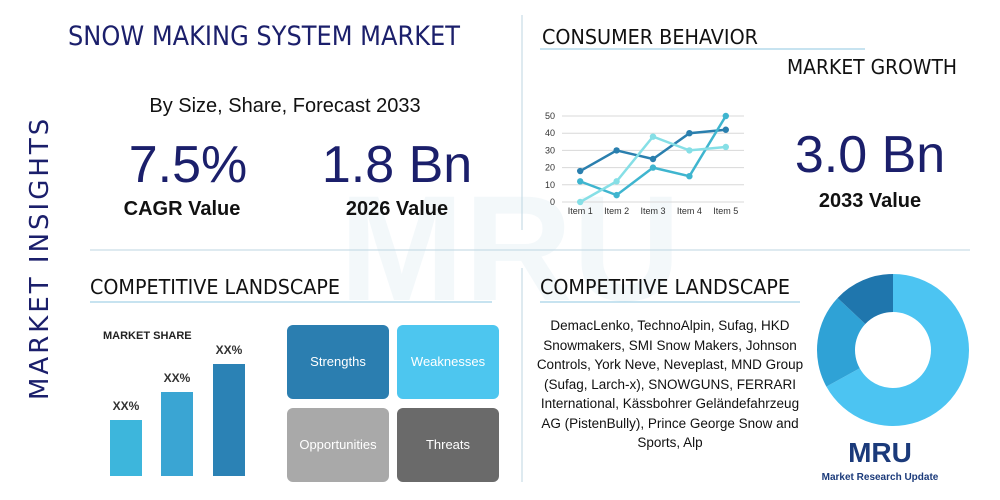  I want to click on logo-mark: MRU, so click(880, 452).